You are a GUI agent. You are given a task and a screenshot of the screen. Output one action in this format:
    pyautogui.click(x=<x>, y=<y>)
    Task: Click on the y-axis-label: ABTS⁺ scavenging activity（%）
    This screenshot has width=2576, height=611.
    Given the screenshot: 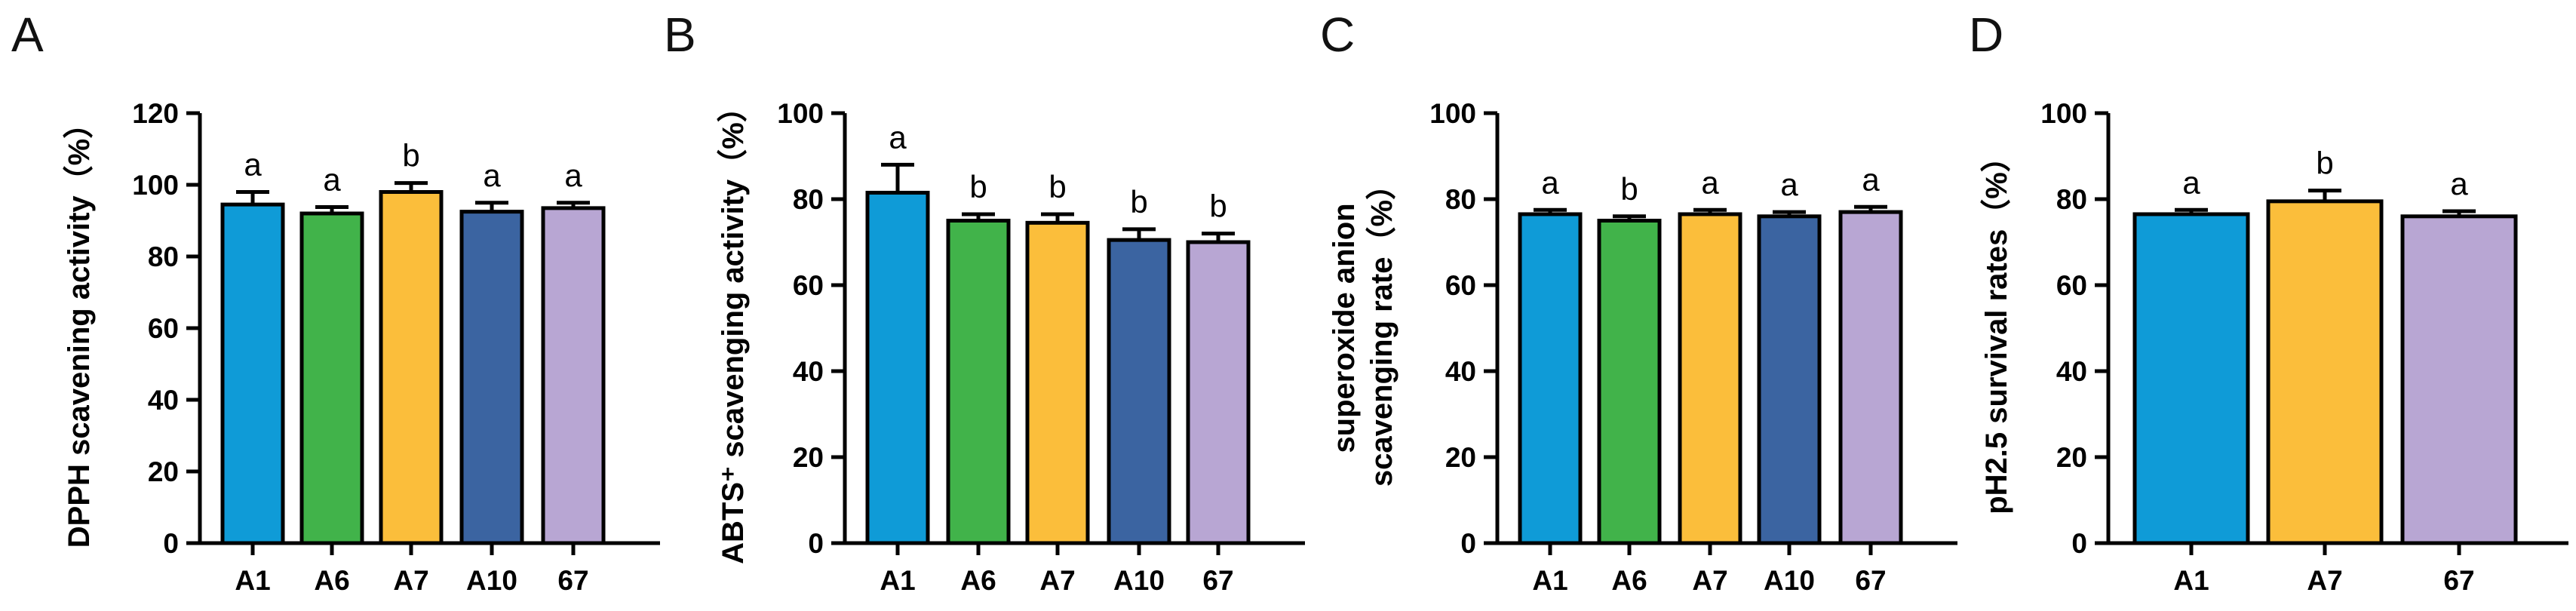 What is the action you would take?
    pyautogui.click(x=733, y=328)
    